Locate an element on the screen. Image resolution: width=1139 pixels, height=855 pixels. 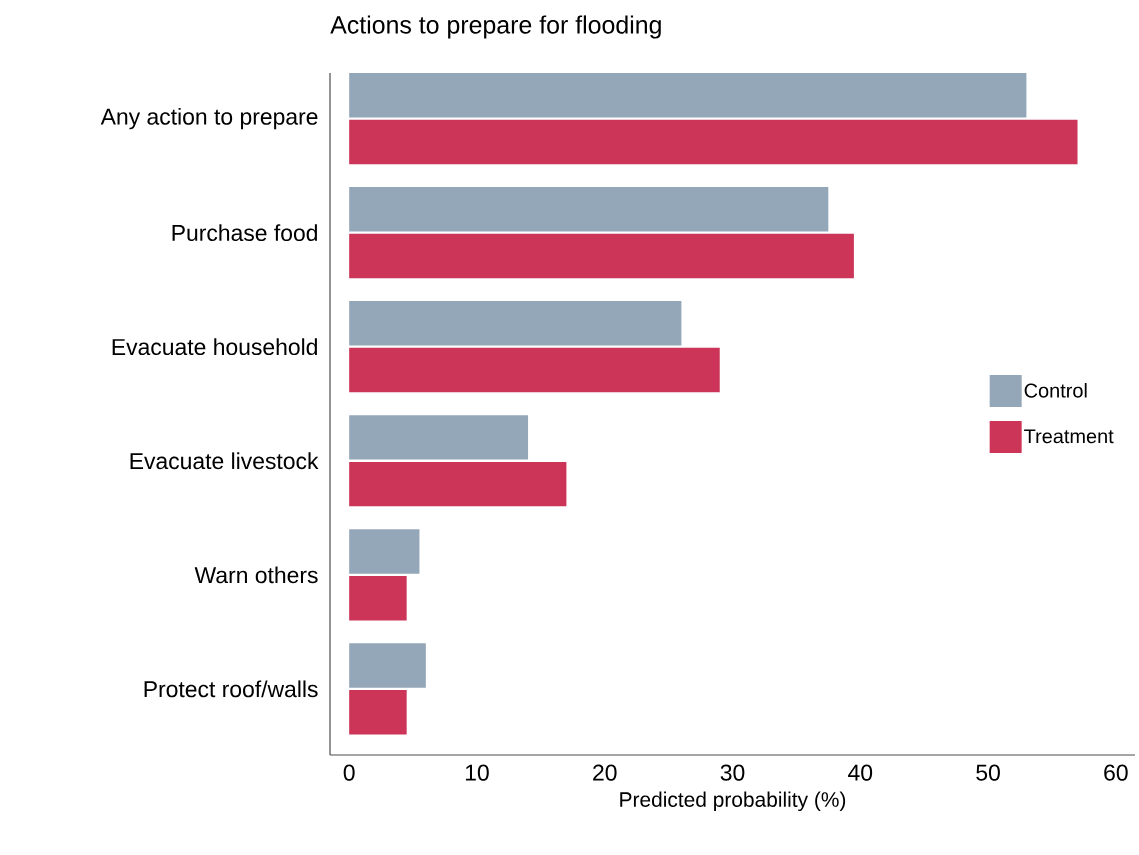
y-tick-label: Protect roof/walls is located at coordinates (231, 689).